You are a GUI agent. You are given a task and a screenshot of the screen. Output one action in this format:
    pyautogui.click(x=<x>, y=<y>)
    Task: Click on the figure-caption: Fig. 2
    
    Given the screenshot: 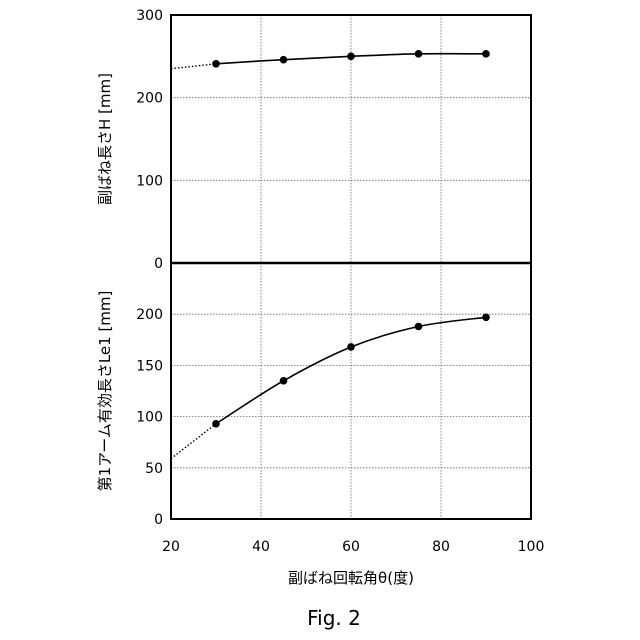 What is the action you would take?
    pyautogui.click(x=334, y=618)
    